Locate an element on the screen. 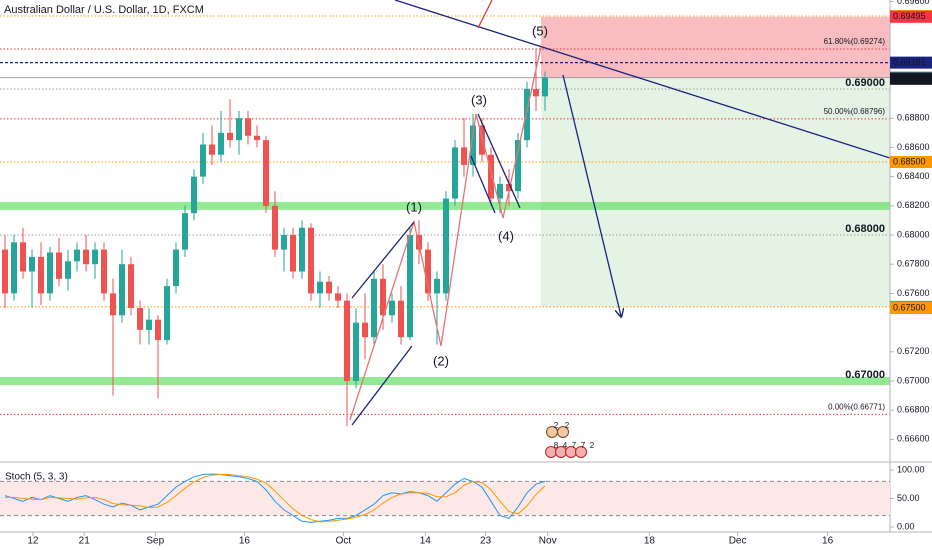  y-tick-label: 0.67800 is located at coordinates (913, 264).